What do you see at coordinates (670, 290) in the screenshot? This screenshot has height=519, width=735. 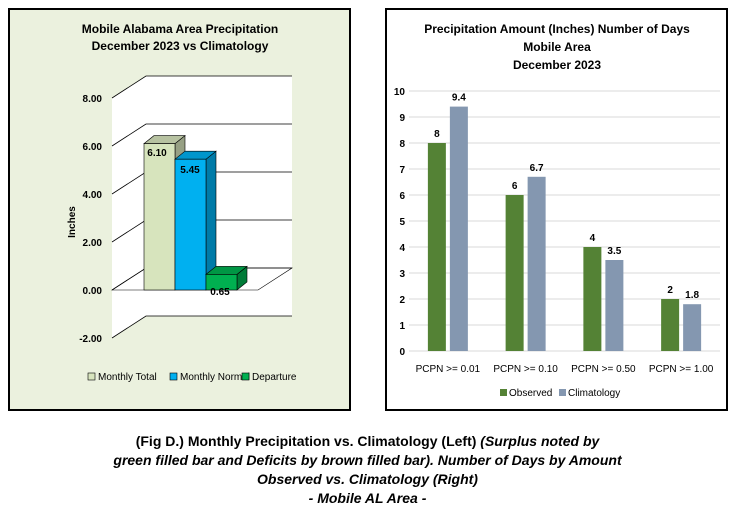 I see `bar-data-label: 2` at bounding box center [670, 290].